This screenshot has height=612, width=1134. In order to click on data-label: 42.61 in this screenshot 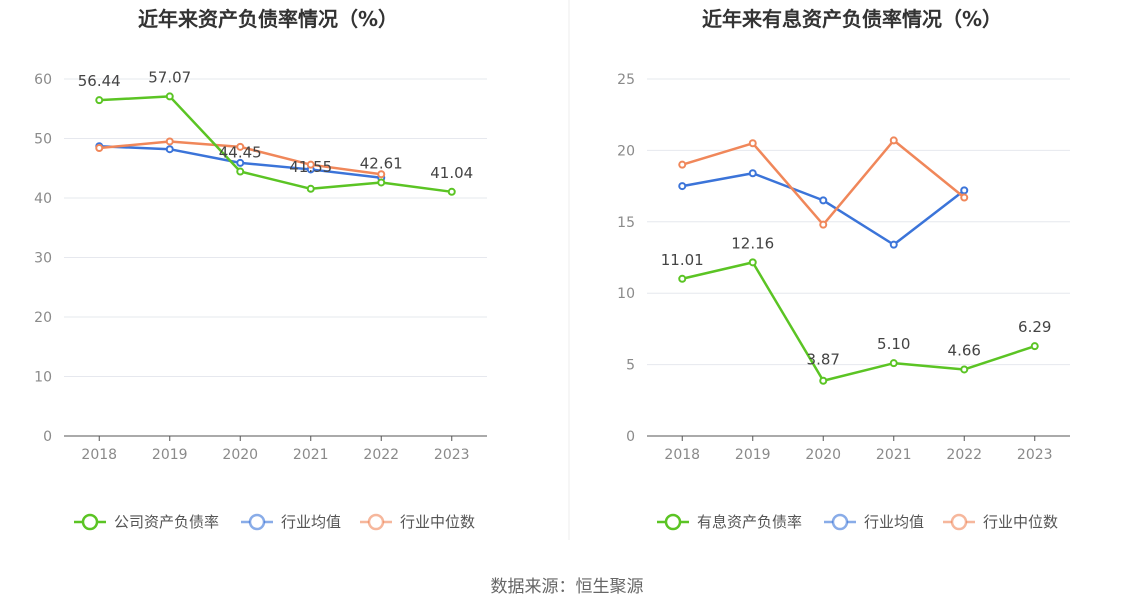, I will do `click(381, 163)`.